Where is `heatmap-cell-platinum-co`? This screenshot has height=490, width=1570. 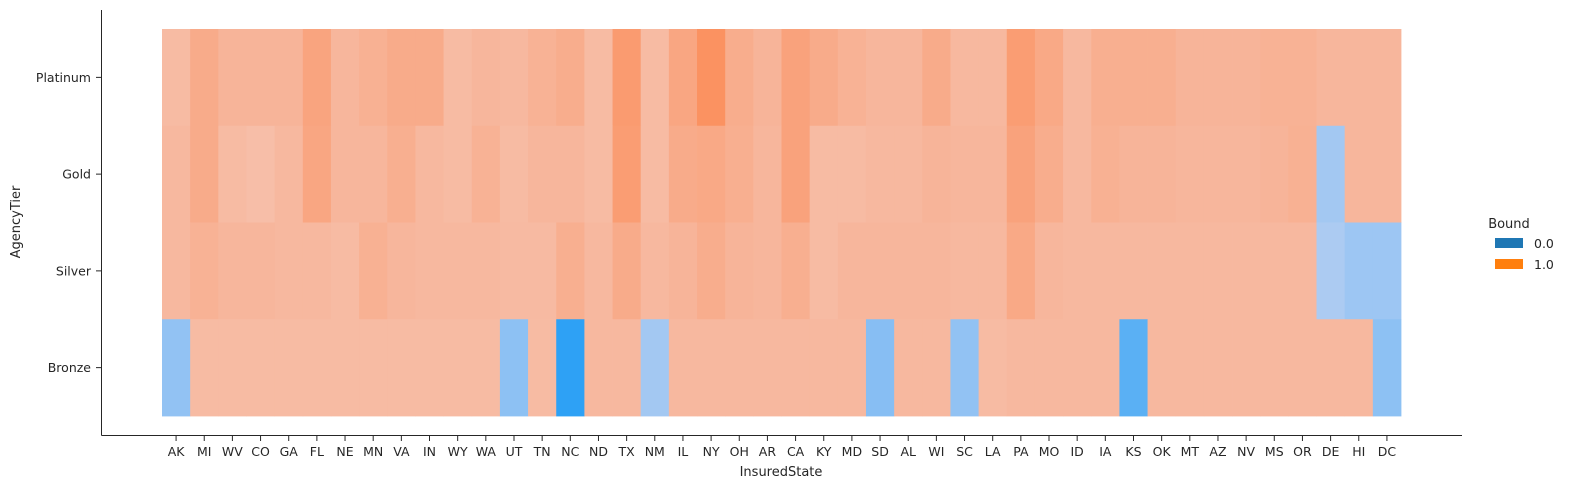 heatmap-cell-platinum-co is located at coordinates (261, 78).